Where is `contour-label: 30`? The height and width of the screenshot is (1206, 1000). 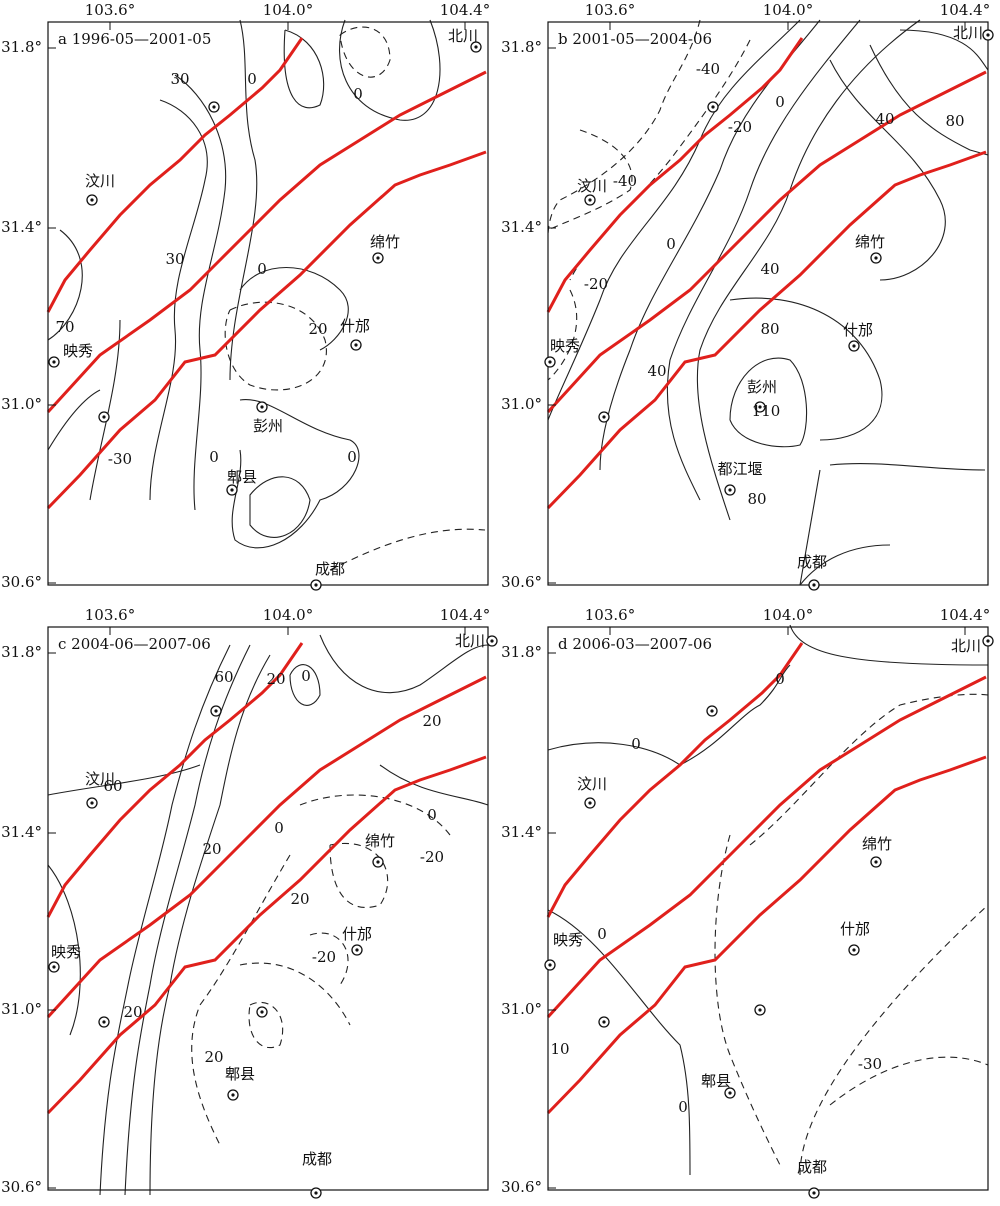 contour-label: 30 is located at coordinates (174, 259).